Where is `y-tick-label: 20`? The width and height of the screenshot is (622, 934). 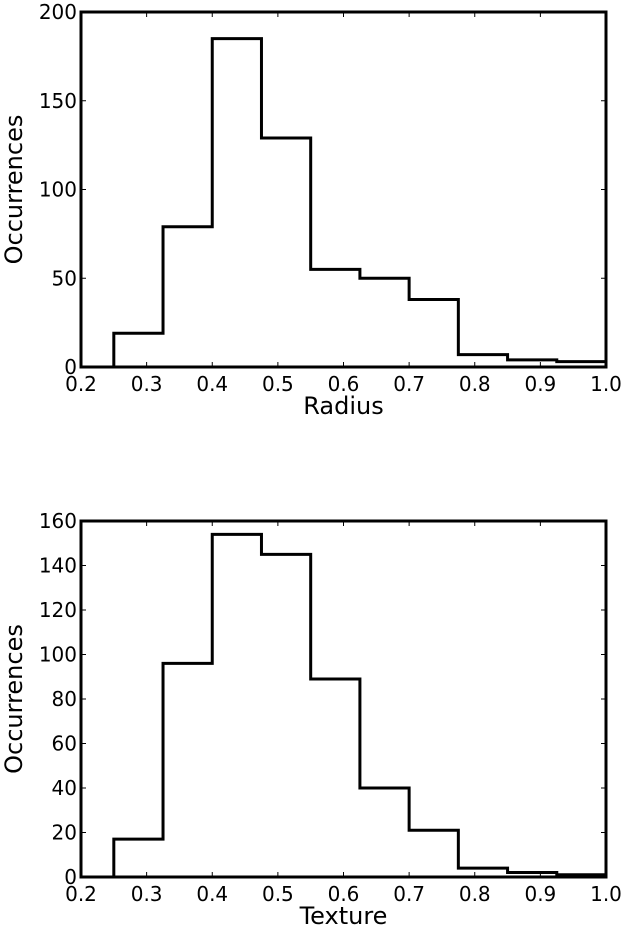 y-tick-label: 20 is located at coordinates (64, 833).